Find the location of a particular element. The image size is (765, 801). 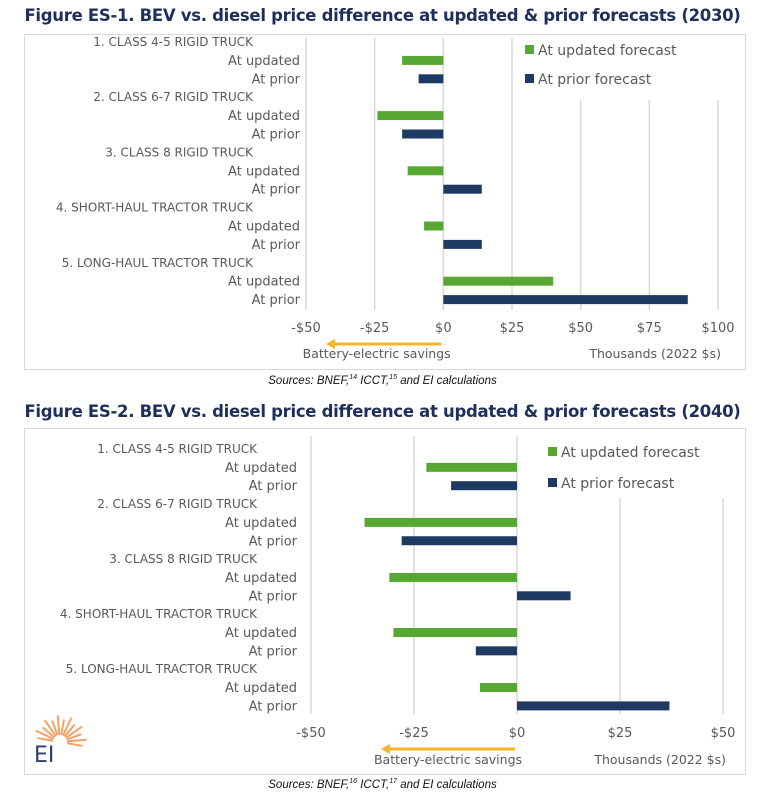

ei-logo: EI is located at coordinates (60, 741).